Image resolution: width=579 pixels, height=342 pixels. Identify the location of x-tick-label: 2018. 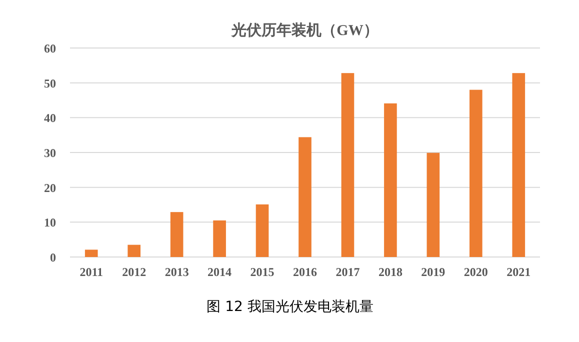
(390, 272).